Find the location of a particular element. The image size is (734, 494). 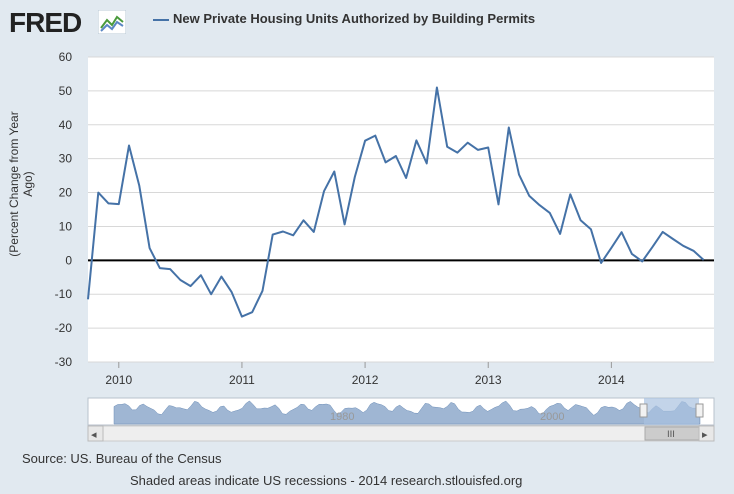

scroll-left-button is located at coordinates (95, 433).